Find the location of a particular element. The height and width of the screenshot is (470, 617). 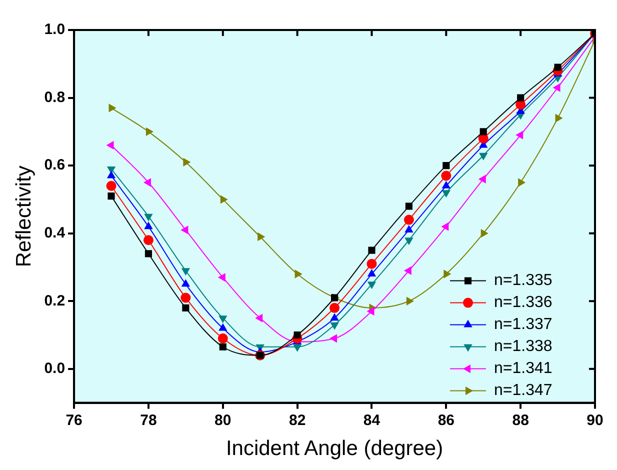

x-tick-label: 82 is located at coordinates (297, 420).